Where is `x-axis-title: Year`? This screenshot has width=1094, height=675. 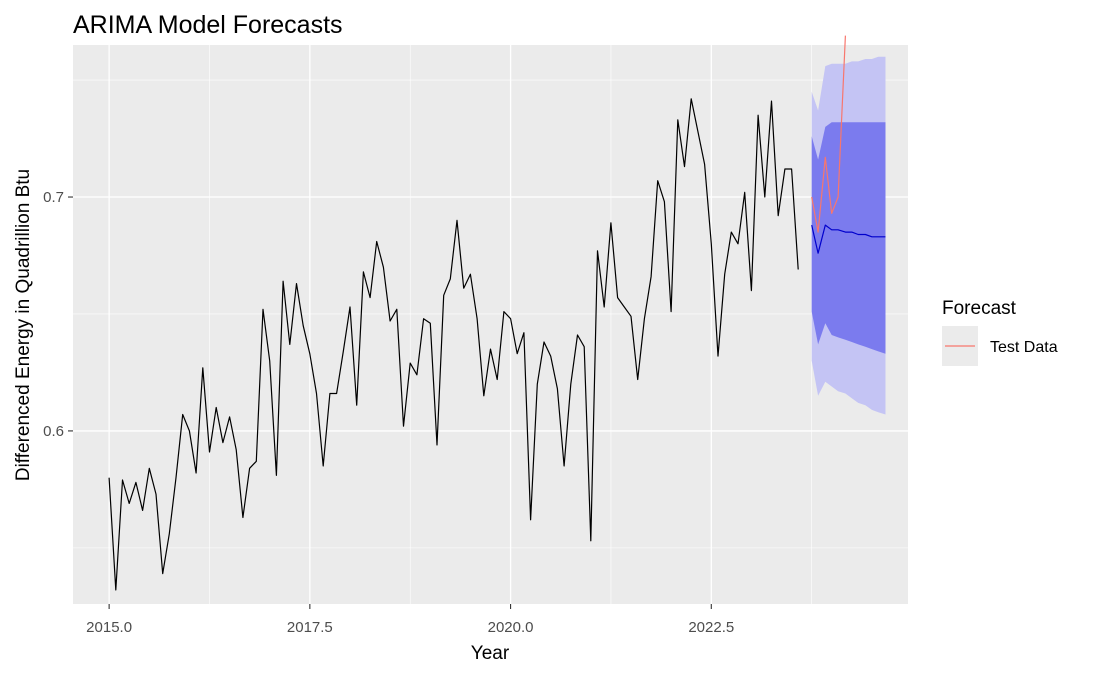 x-axis-title: Year is located at coordinates (490, 653).